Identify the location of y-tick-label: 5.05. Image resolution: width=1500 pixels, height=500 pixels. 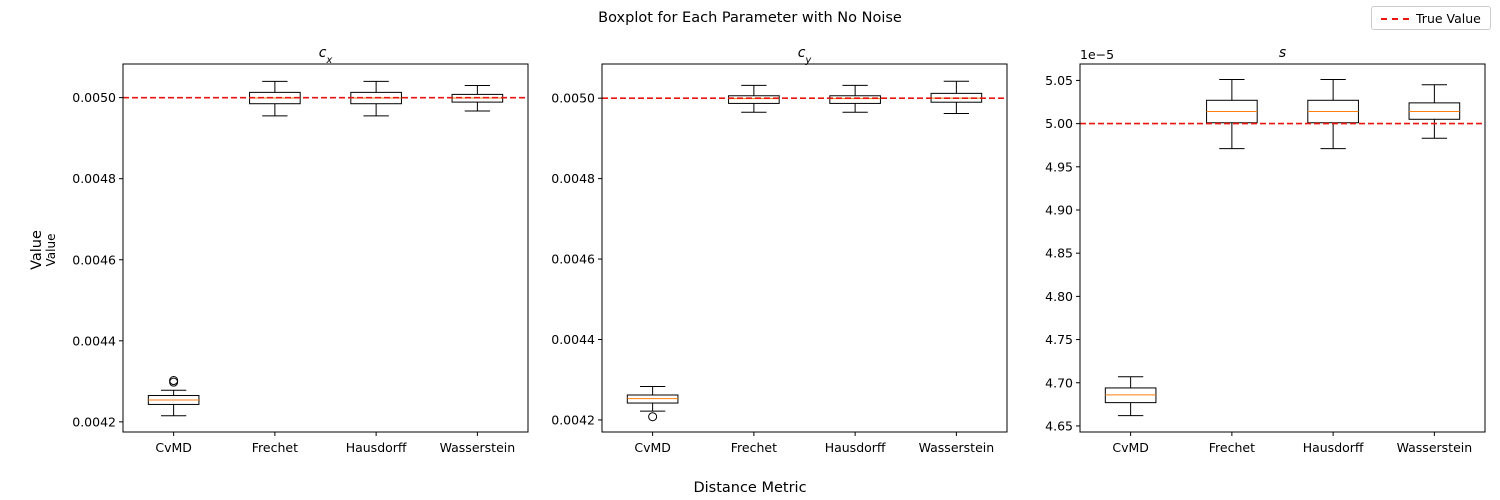
(1059, 80).